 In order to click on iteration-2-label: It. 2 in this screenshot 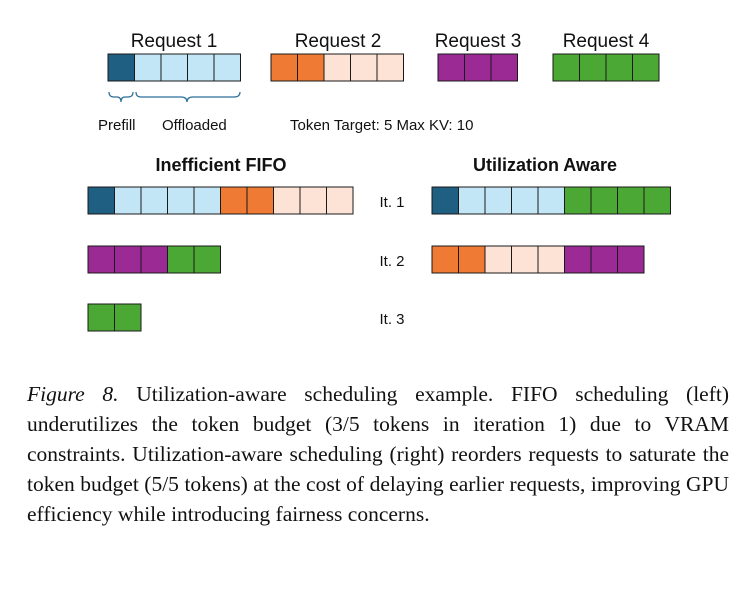, I will do `click(391, 261)`.